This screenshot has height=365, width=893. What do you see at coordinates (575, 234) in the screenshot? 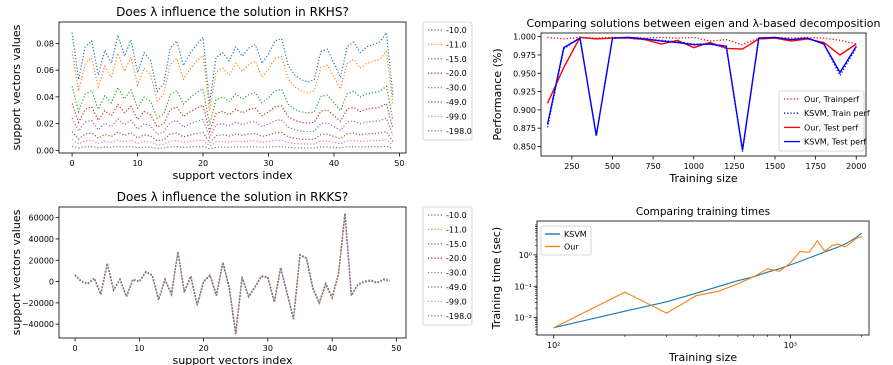
I see `legend-entry: KSVM` at bounding box center [575, 234].